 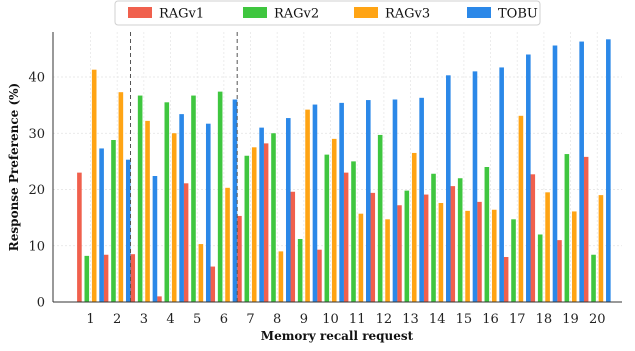 I want to click on legend-swatch-ragv3, so click(x=366, y=12).